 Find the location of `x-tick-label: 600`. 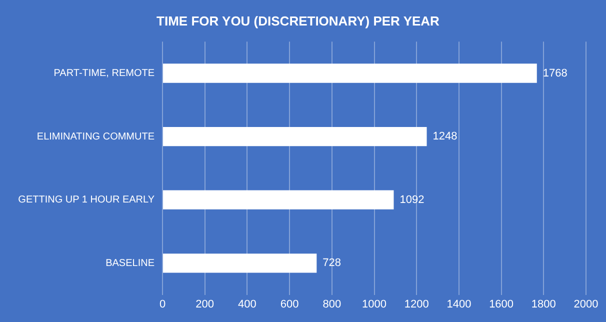

x-tick-label: 600 is located at coordinates (289, 304).